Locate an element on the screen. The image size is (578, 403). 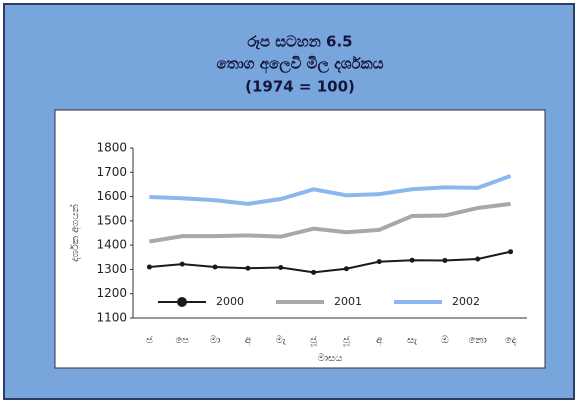
x-tick-label: ජ is located at coordinates (149, 340).